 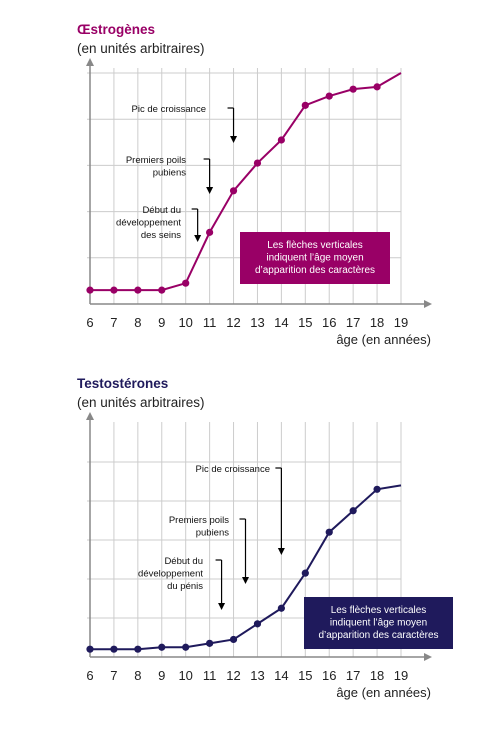 I want to click on testosterone-x-tick-label: 9, so click(x=161, y=675).